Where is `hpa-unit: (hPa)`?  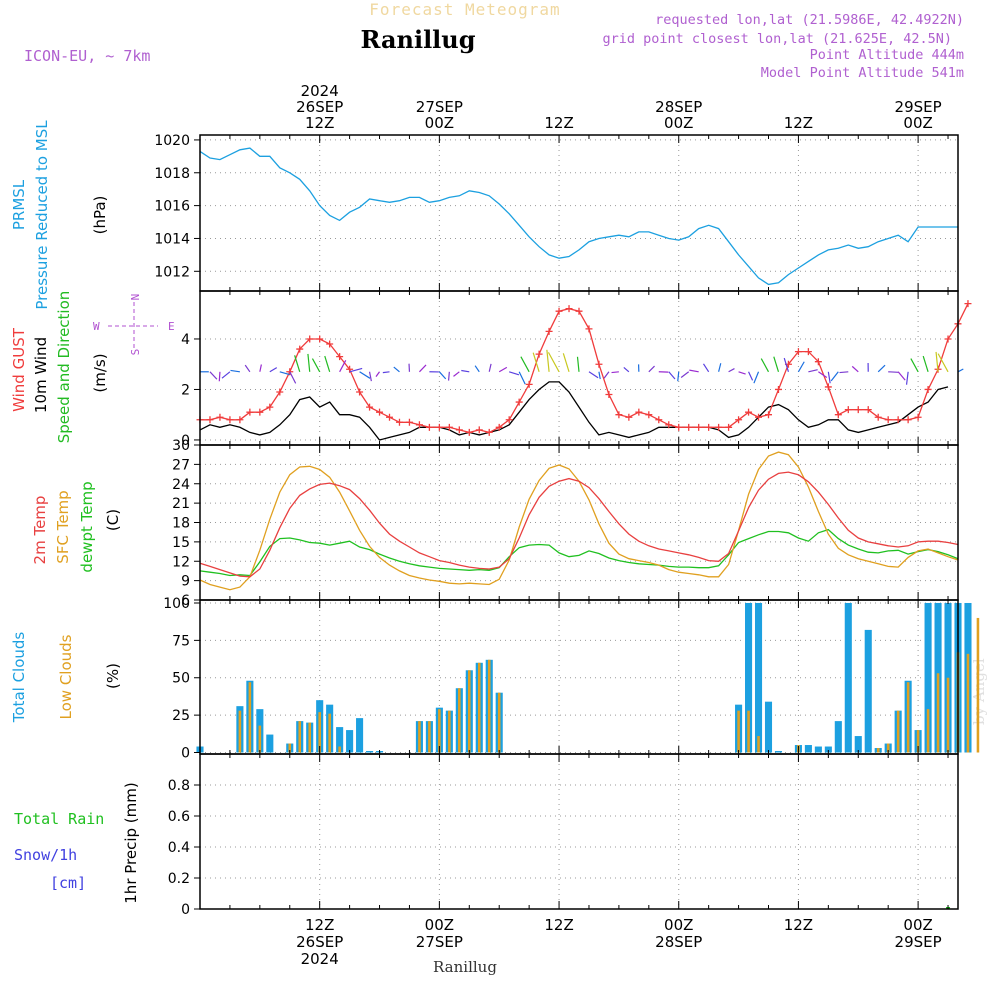 hpa-unit: (hPa) is located at coordinates (100, 215).